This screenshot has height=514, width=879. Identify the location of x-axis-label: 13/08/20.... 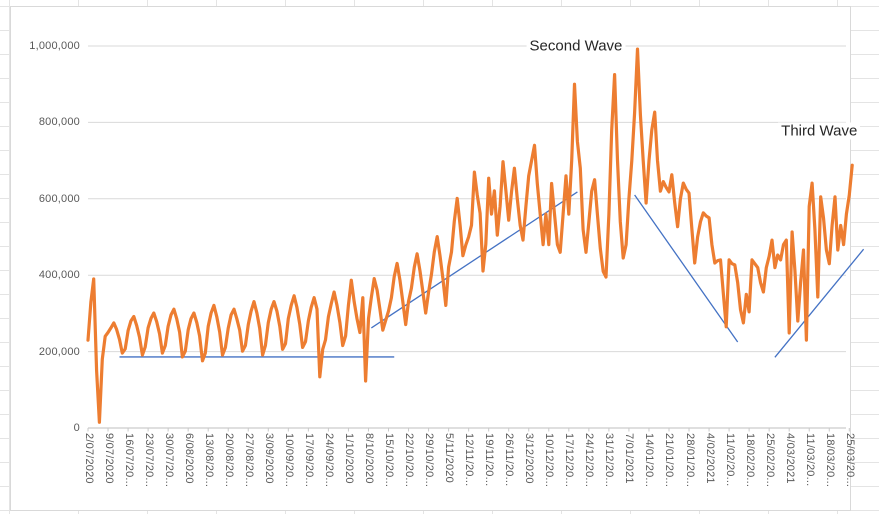
(208, 460).